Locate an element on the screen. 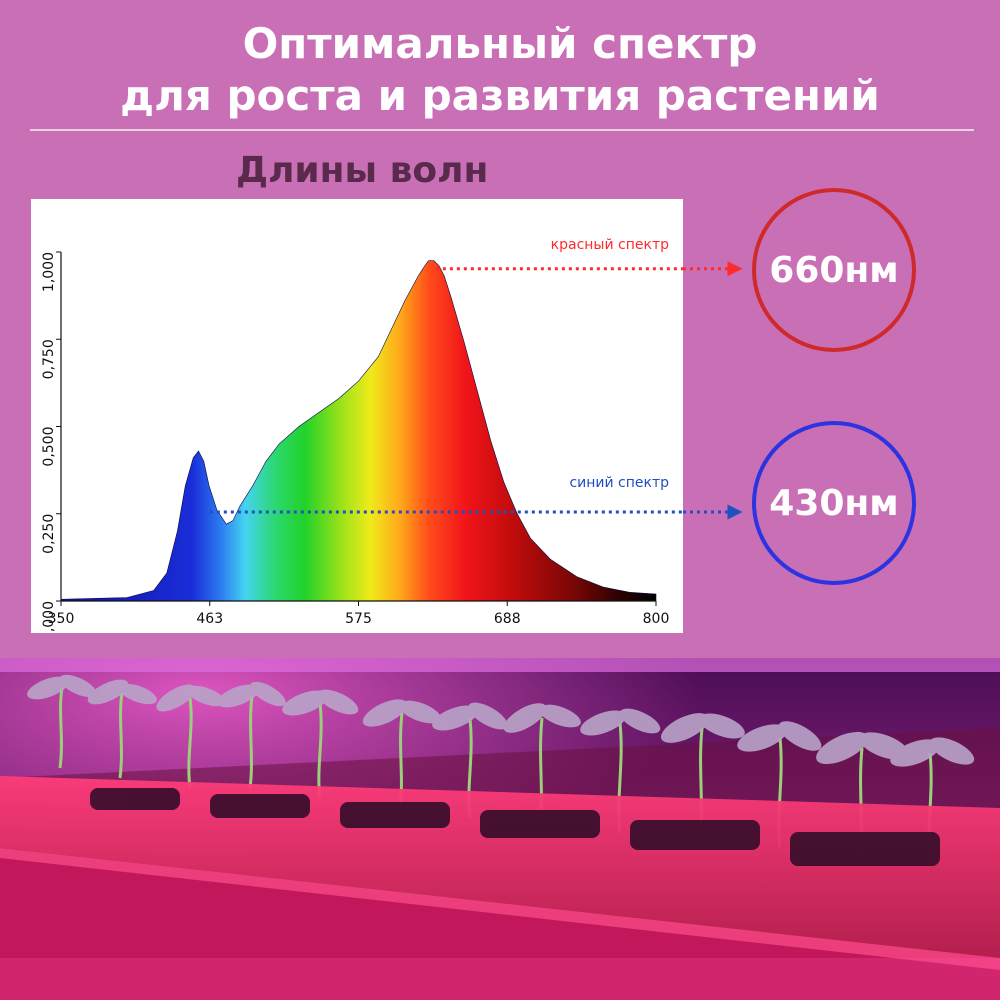  x-tick-label: 463 is located at coordinates (209, 619).